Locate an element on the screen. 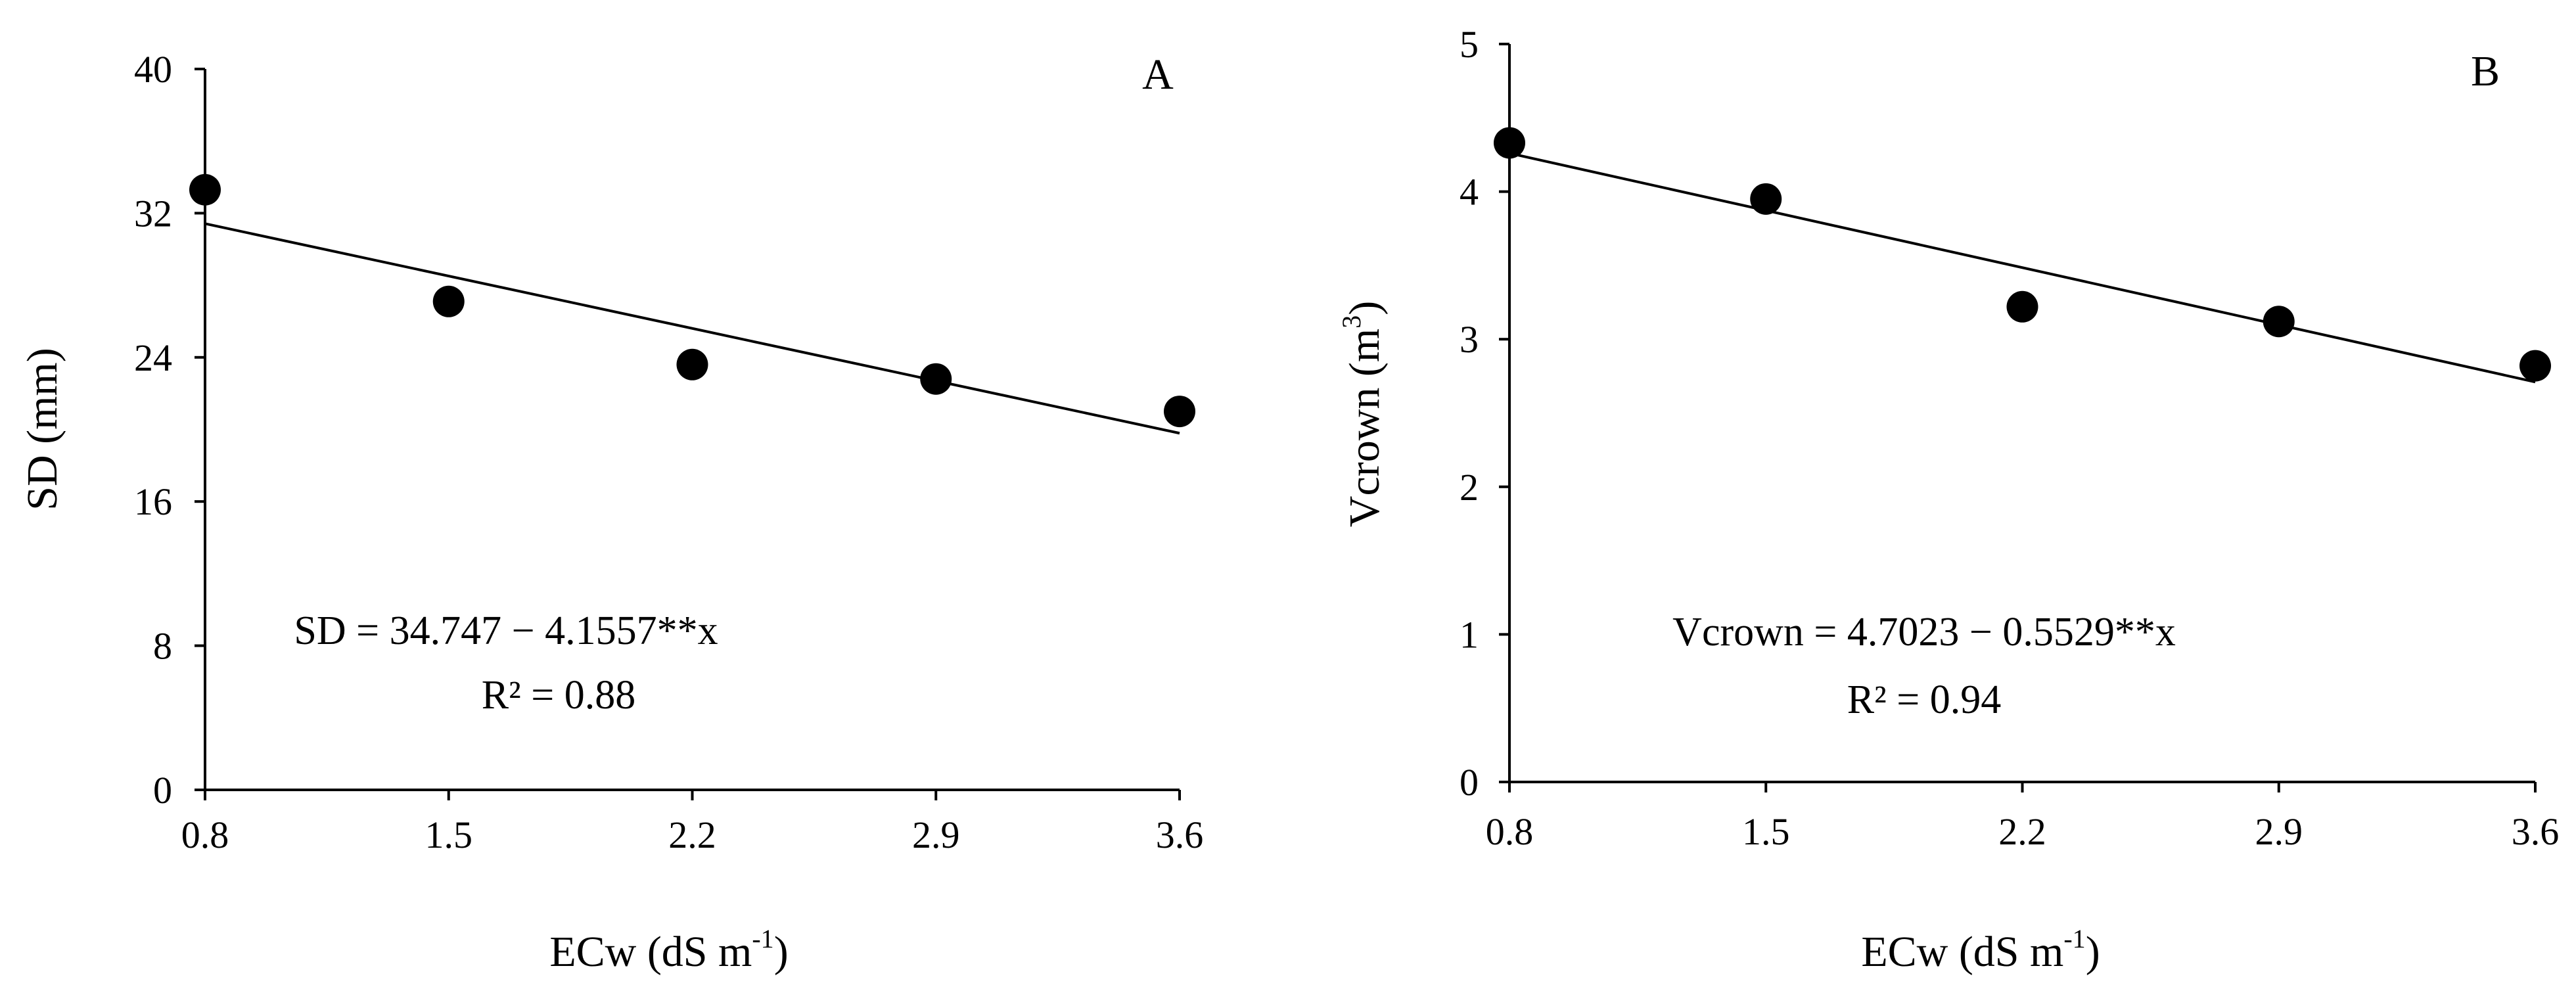  r-squared-label: R² = 0.94 is located at coordinates (1924, 699).